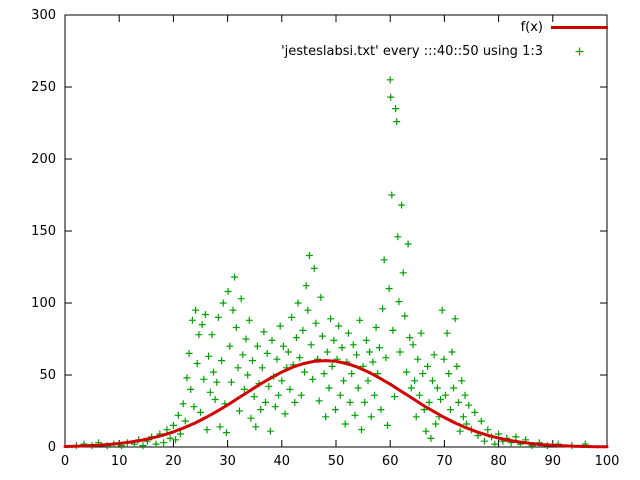  What do you see at coordinates (282, 461) in the screenshot?
I see `svg-text: 40` at bounding box center [282, 461].